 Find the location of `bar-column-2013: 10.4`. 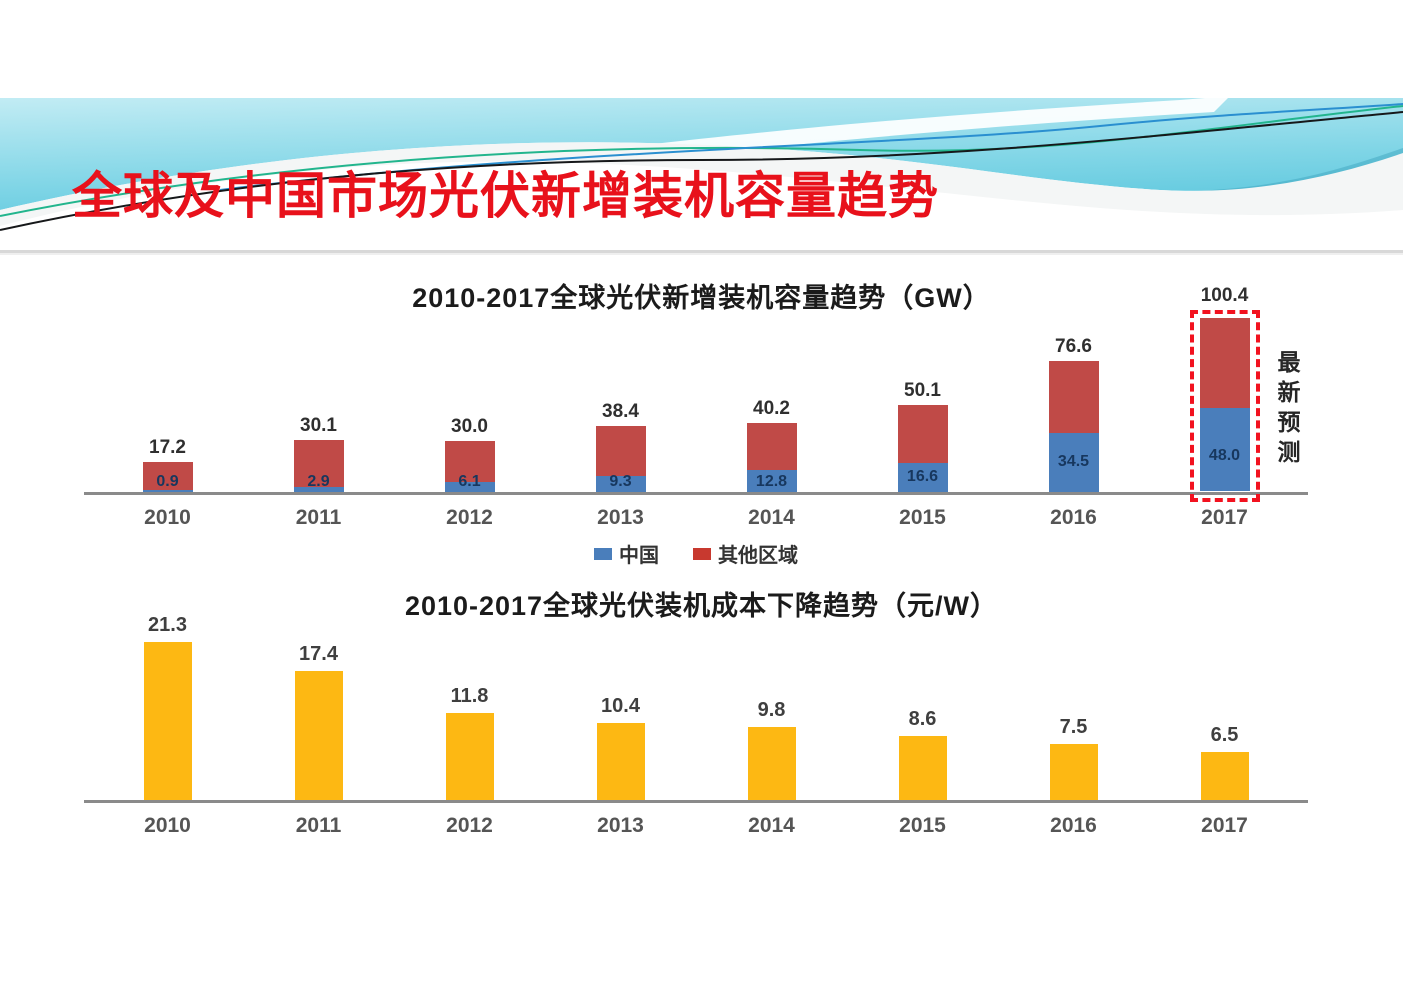

bar-column-2013: 10.4 is located at coordinates (620, 747).